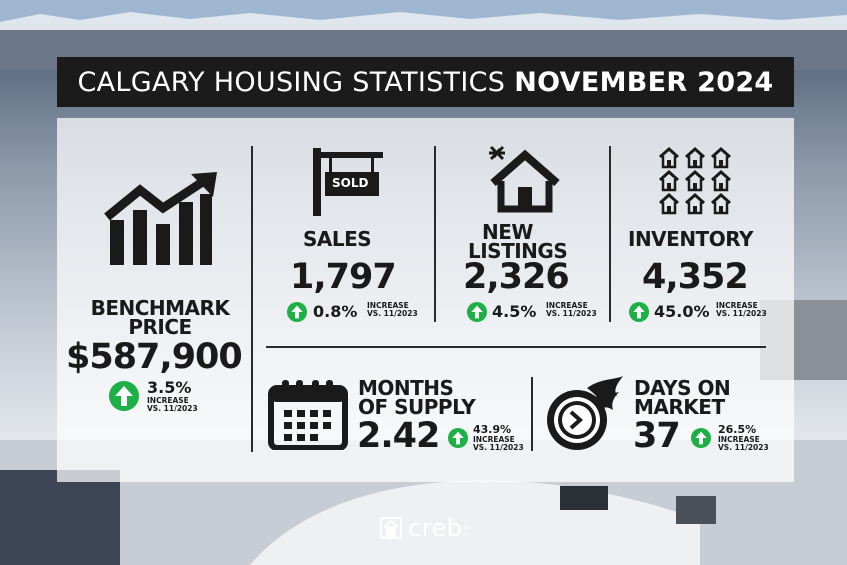 The image size is (847, 565). Describe the element at coordinates (169, 387) in the screenshot. I see `benchmark-change: 3.5%` at that location.